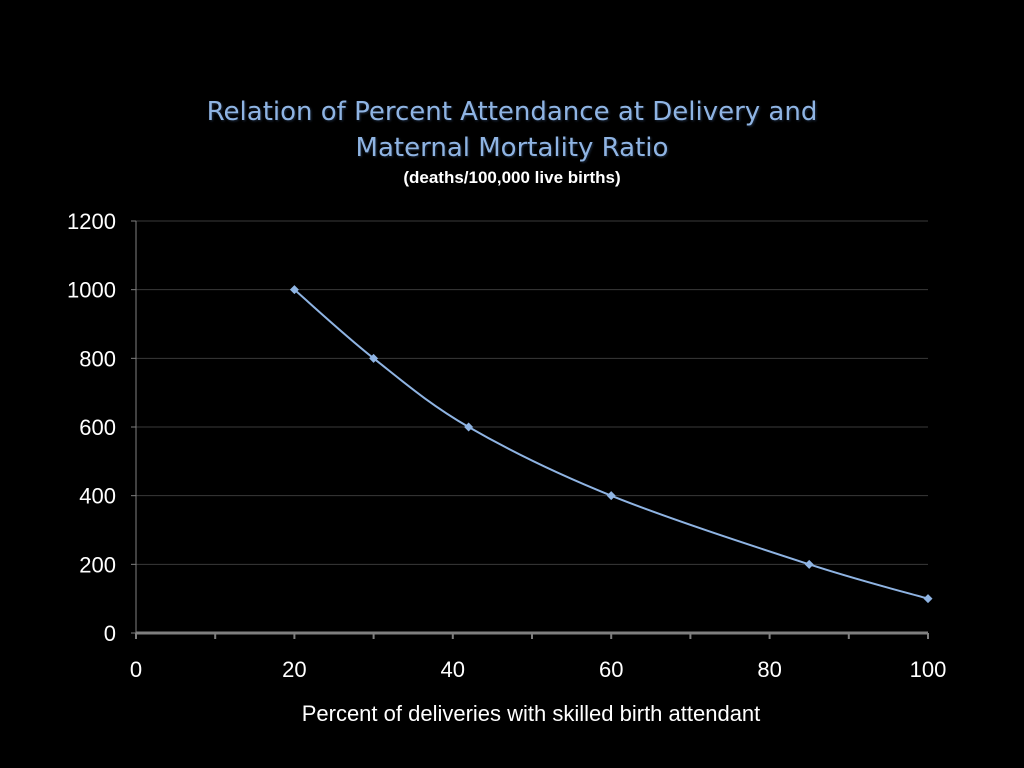 This screenshot has width=1024, height=768. I want to click on chart-subtitle: (deaths/100,000 live births), so click(512, 177).